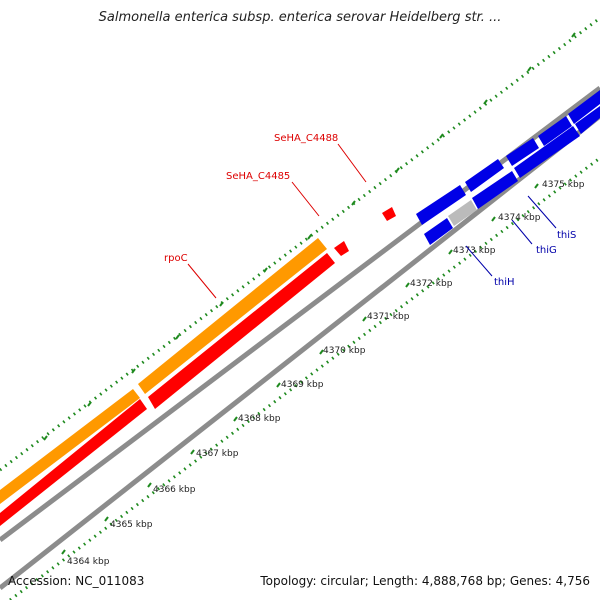 This screenshot has width=600, height=600. Describe the element at coordinates (431, 284) in the screenshot. I see `ruler-label-4372: 4372 kbp` at that location.